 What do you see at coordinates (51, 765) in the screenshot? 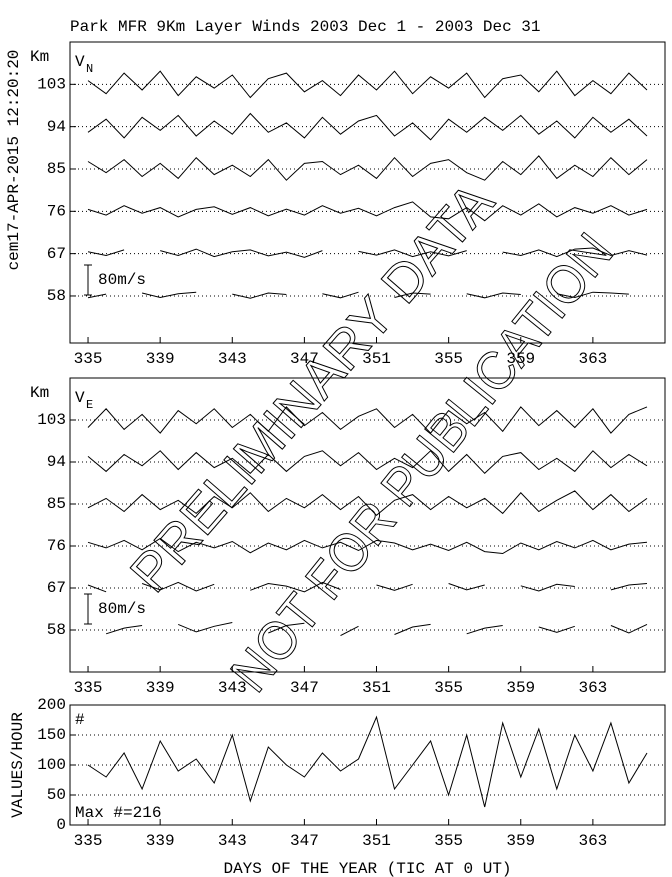
I see `y-tick-label: 100` at bounding box center [51, 765].